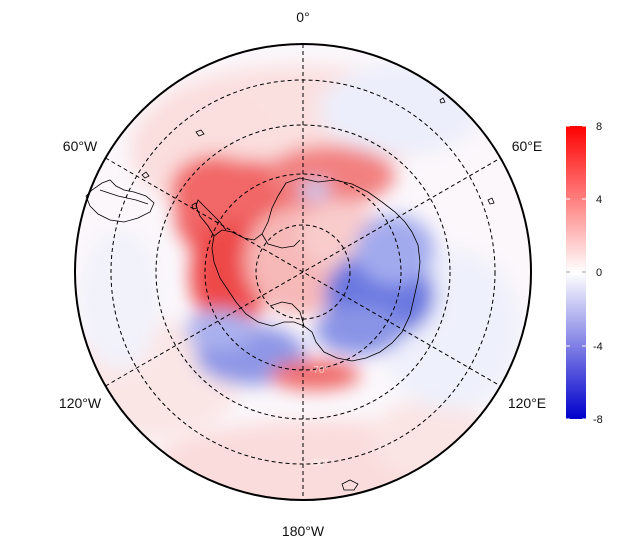  I want to click on colorbar-gradient, so click(576, 272).